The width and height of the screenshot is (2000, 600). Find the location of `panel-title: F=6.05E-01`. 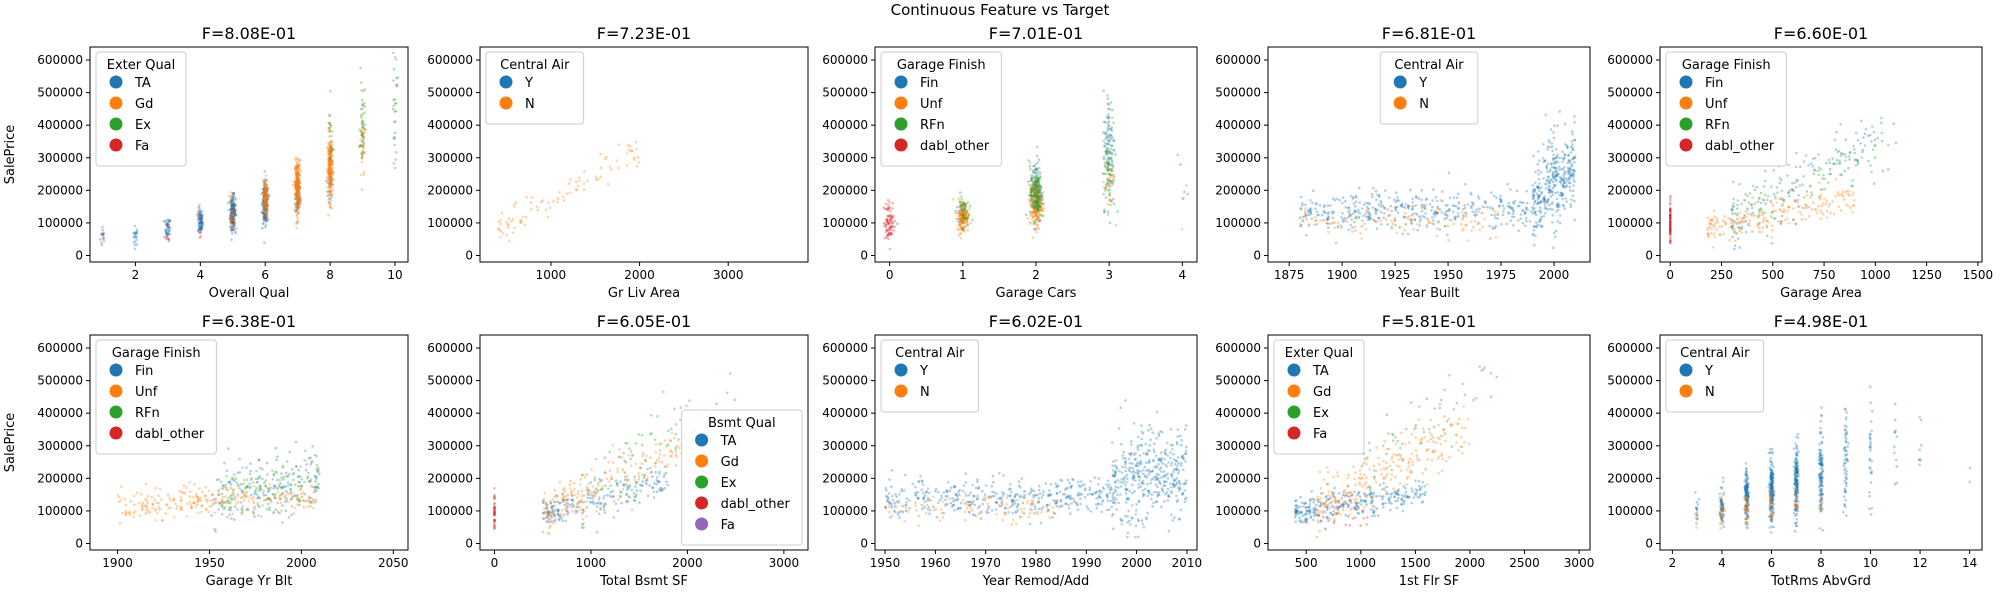

panel-title: F=6.05E-01 is located at coordinates (644, 321).